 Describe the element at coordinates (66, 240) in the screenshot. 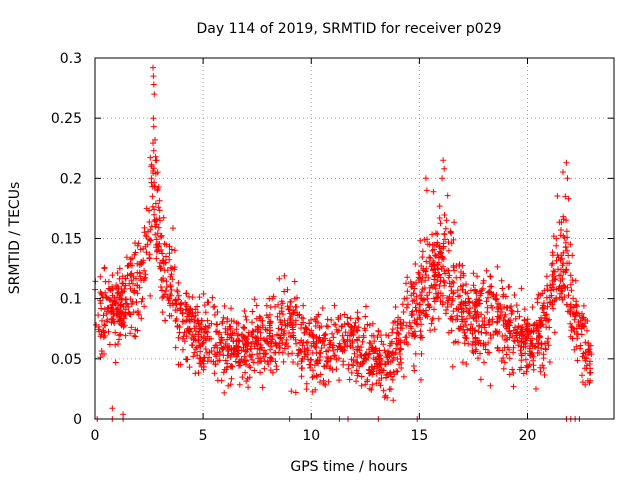

I see `y-tick-label: 0.15` at that location.